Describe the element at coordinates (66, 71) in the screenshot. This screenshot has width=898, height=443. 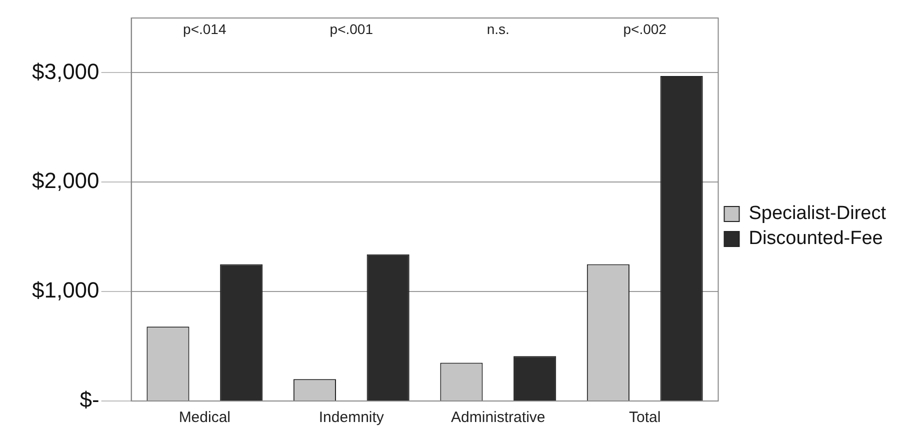
I see `y-tick-label: $3,000` at that location.